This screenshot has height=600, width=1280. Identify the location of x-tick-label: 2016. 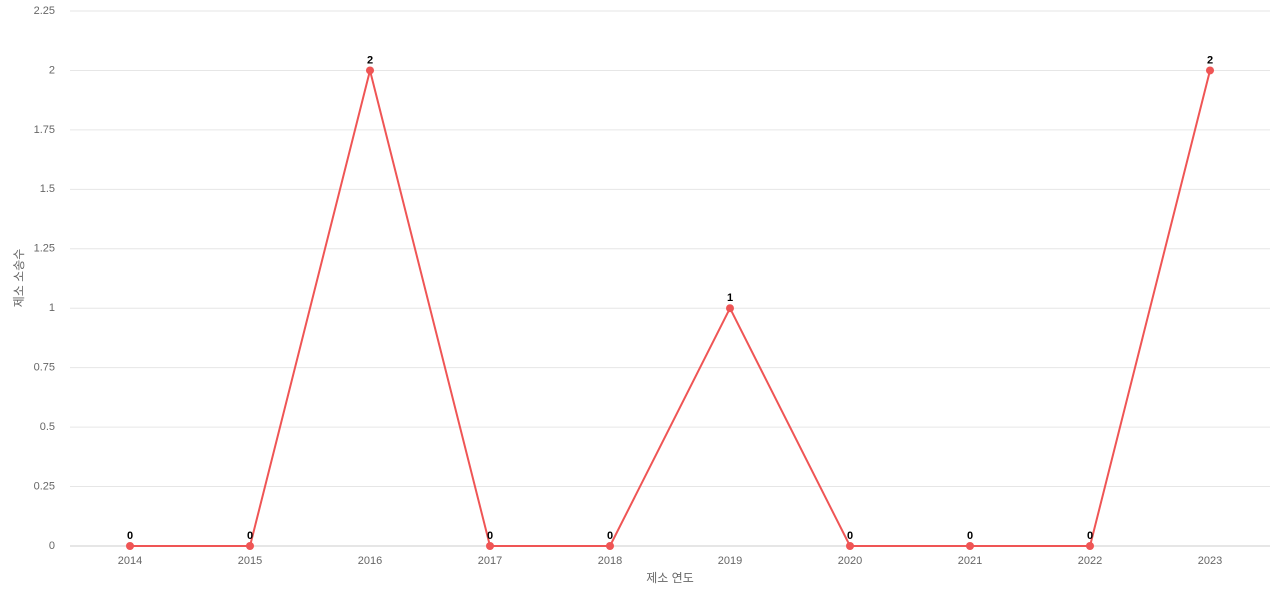
(370, 561).